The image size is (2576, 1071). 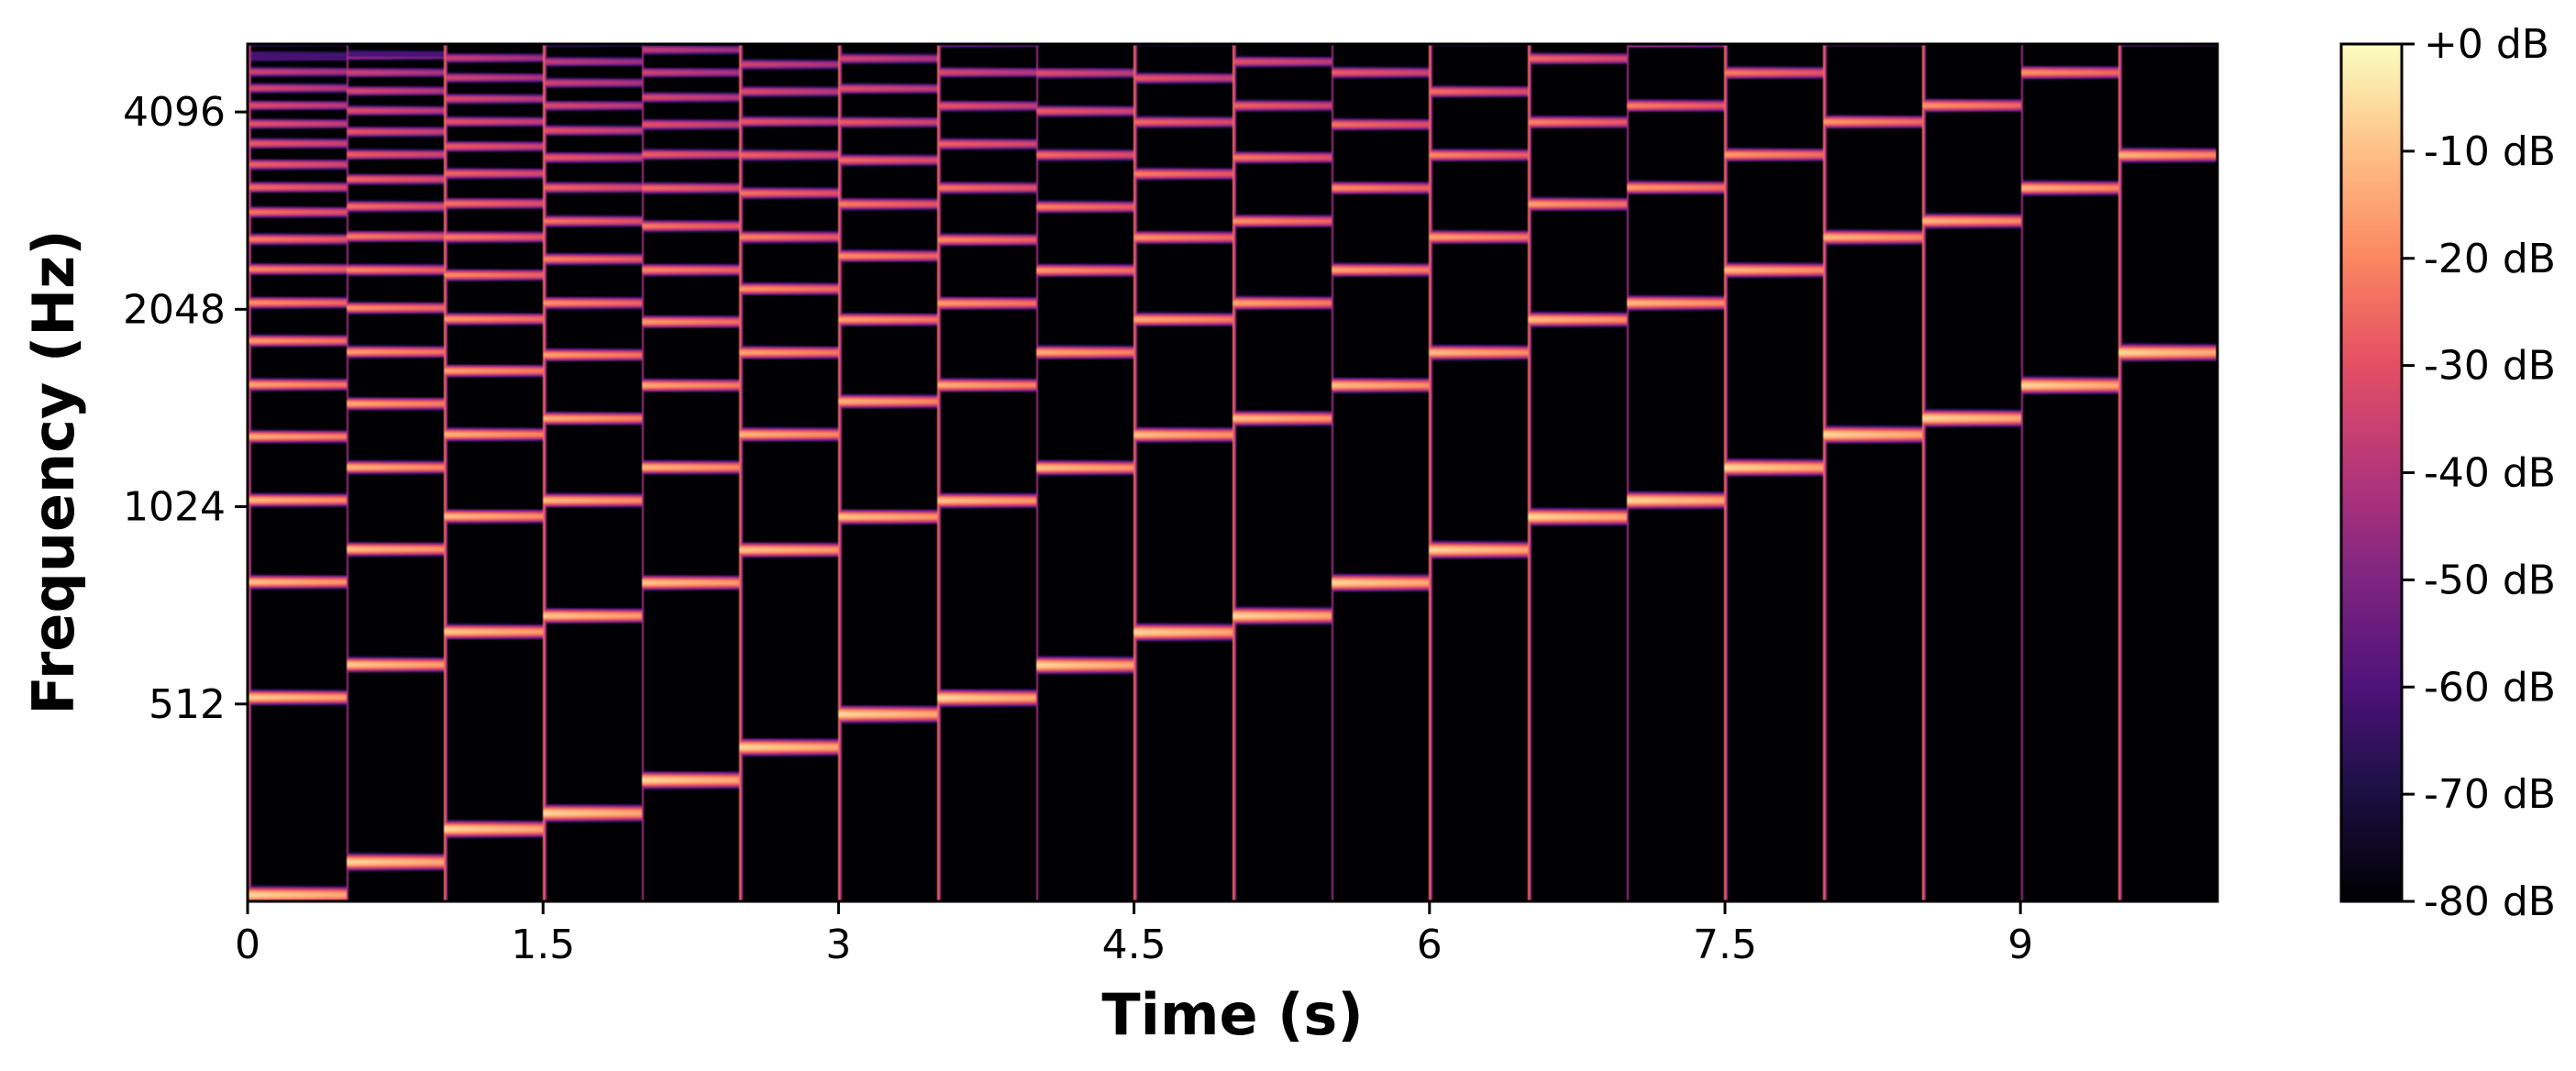 What do you see at coordinates (174, 507) in the screenshot?
I see `y-tick-label: 1024` at bounding box center [174, 507].